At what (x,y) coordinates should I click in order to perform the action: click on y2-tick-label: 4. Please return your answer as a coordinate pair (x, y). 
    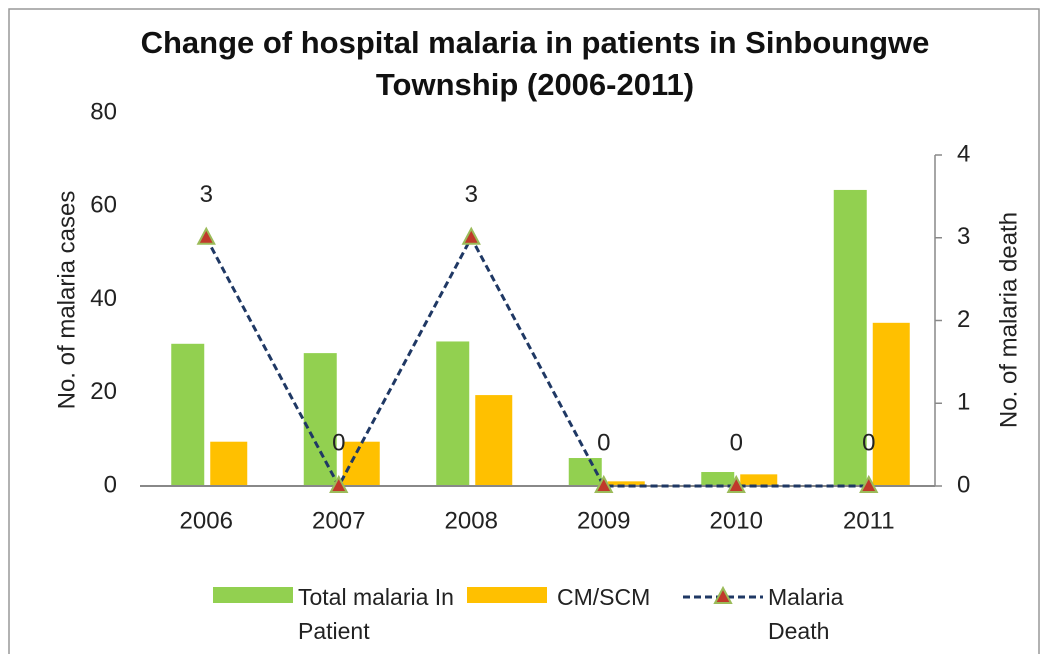
    Looking at the image, I should click on (963, 153).